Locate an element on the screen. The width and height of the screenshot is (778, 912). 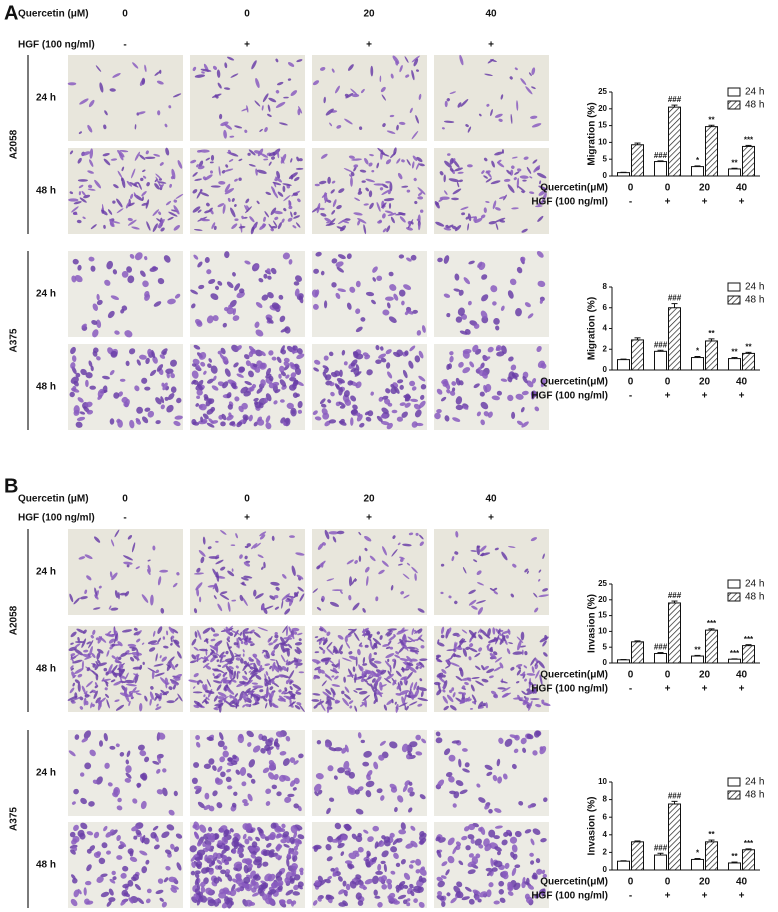
legend-label: 48 h is located at coordinates (754, 597).